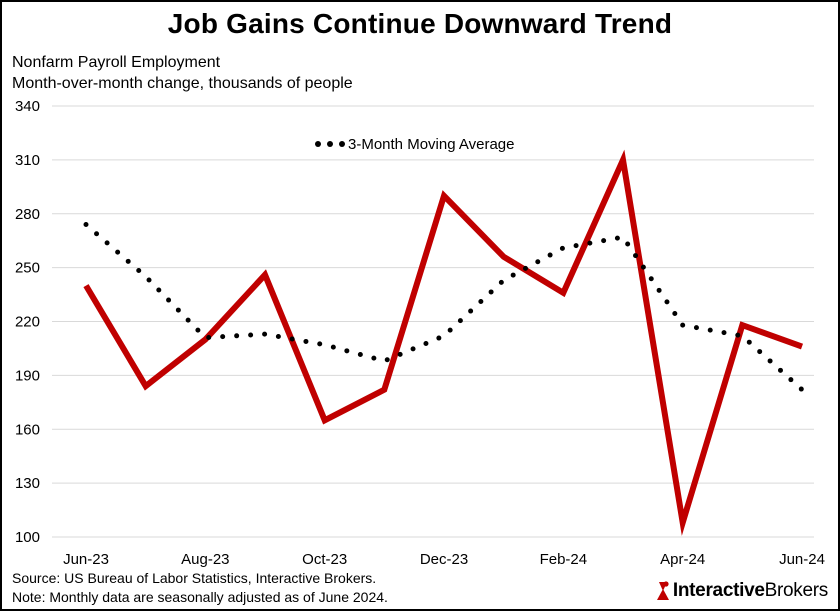  I want to click on brand-logo: Interactive Brokers, so click(742, 591).